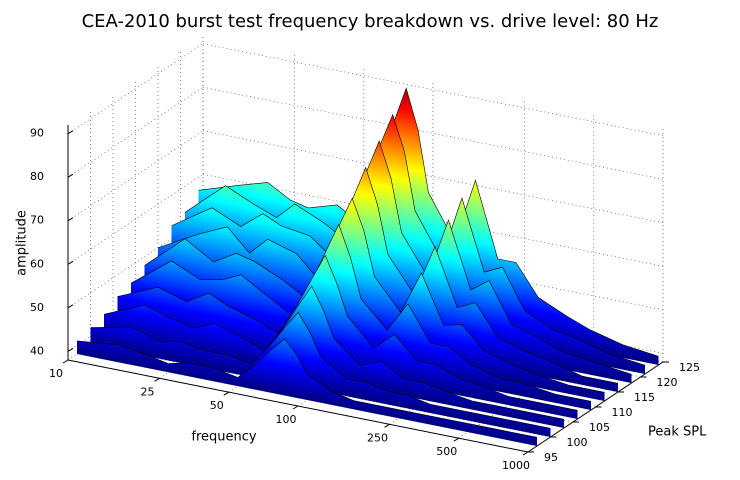  I want to click on y-tick-label: 100, so click(577, 442).